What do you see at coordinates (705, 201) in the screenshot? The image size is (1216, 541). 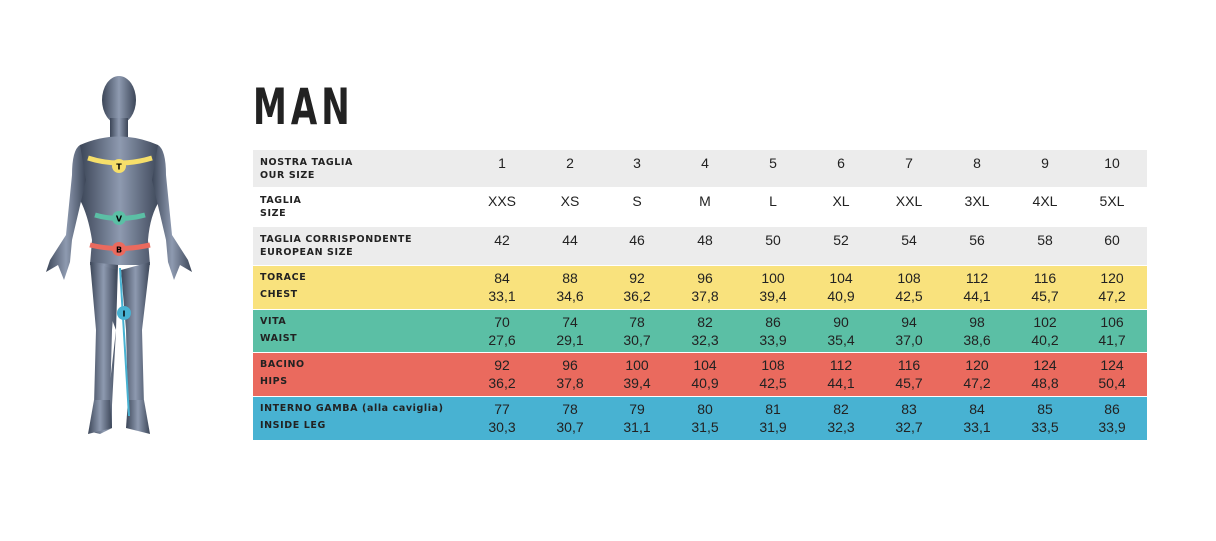 I see `cell-value: M` at bounding box center [705, 201].